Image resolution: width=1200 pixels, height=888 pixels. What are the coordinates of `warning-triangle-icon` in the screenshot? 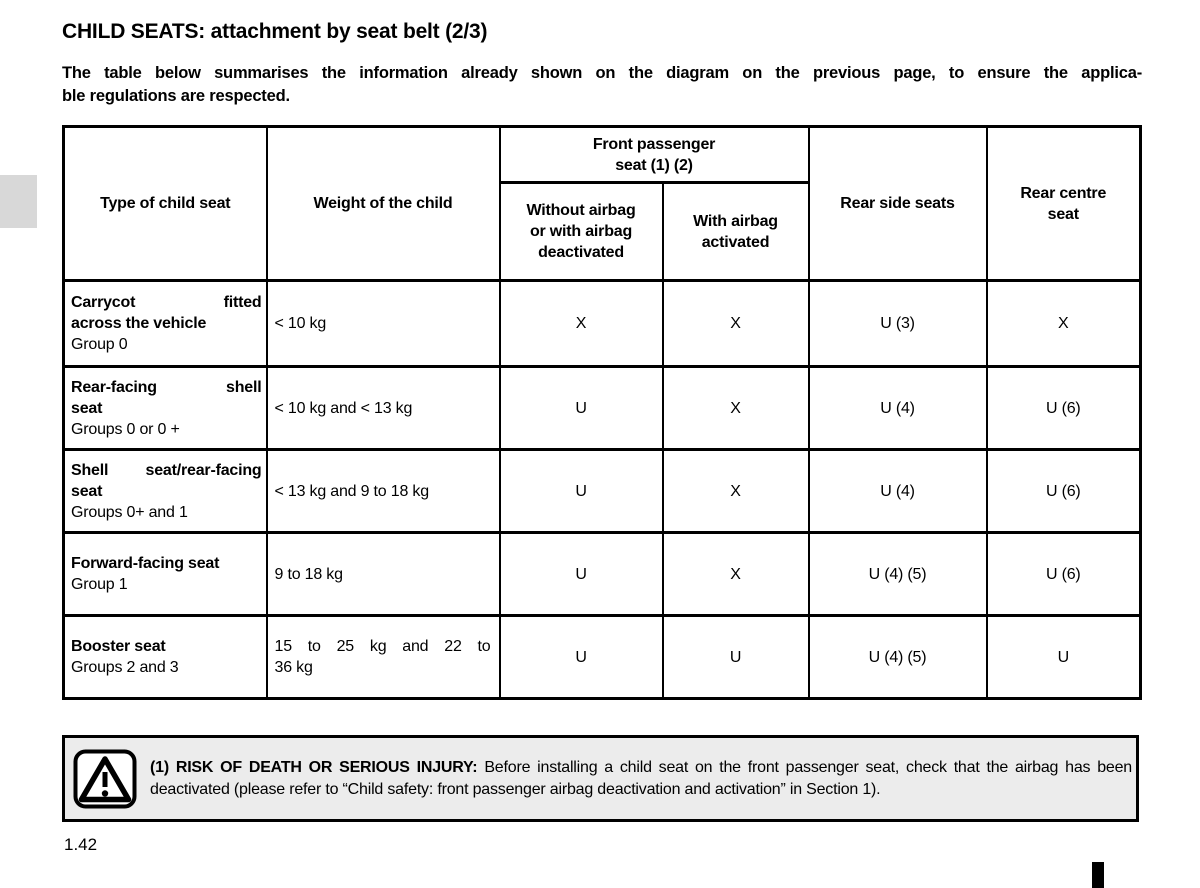 It's located at (105, 778).